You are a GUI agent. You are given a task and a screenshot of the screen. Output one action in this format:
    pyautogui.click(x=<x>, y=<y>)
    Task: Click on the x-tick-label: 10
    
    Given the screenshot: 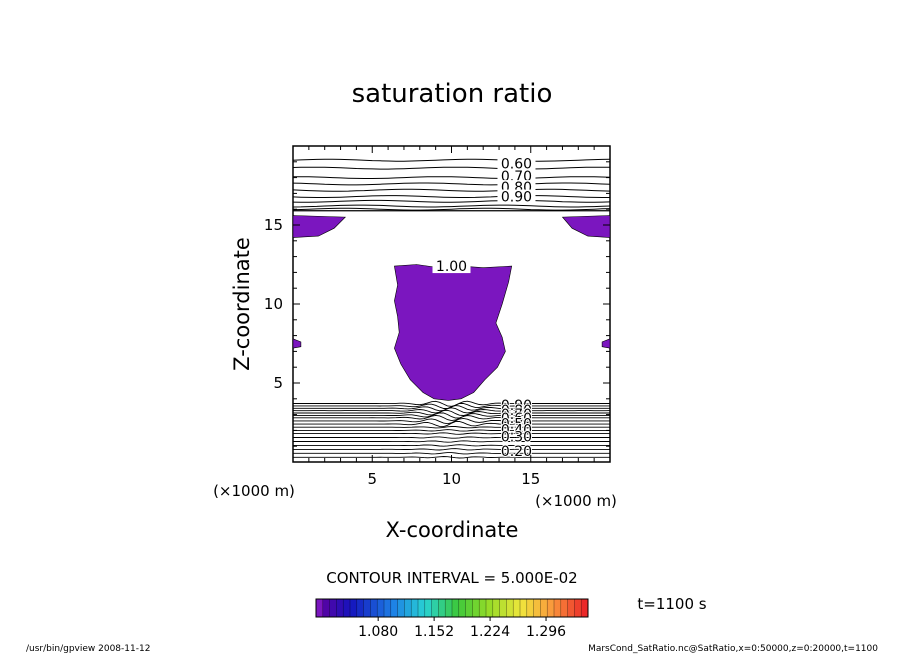 What is the action you would take?
    pyautogui.click(x=451, y=479)
    